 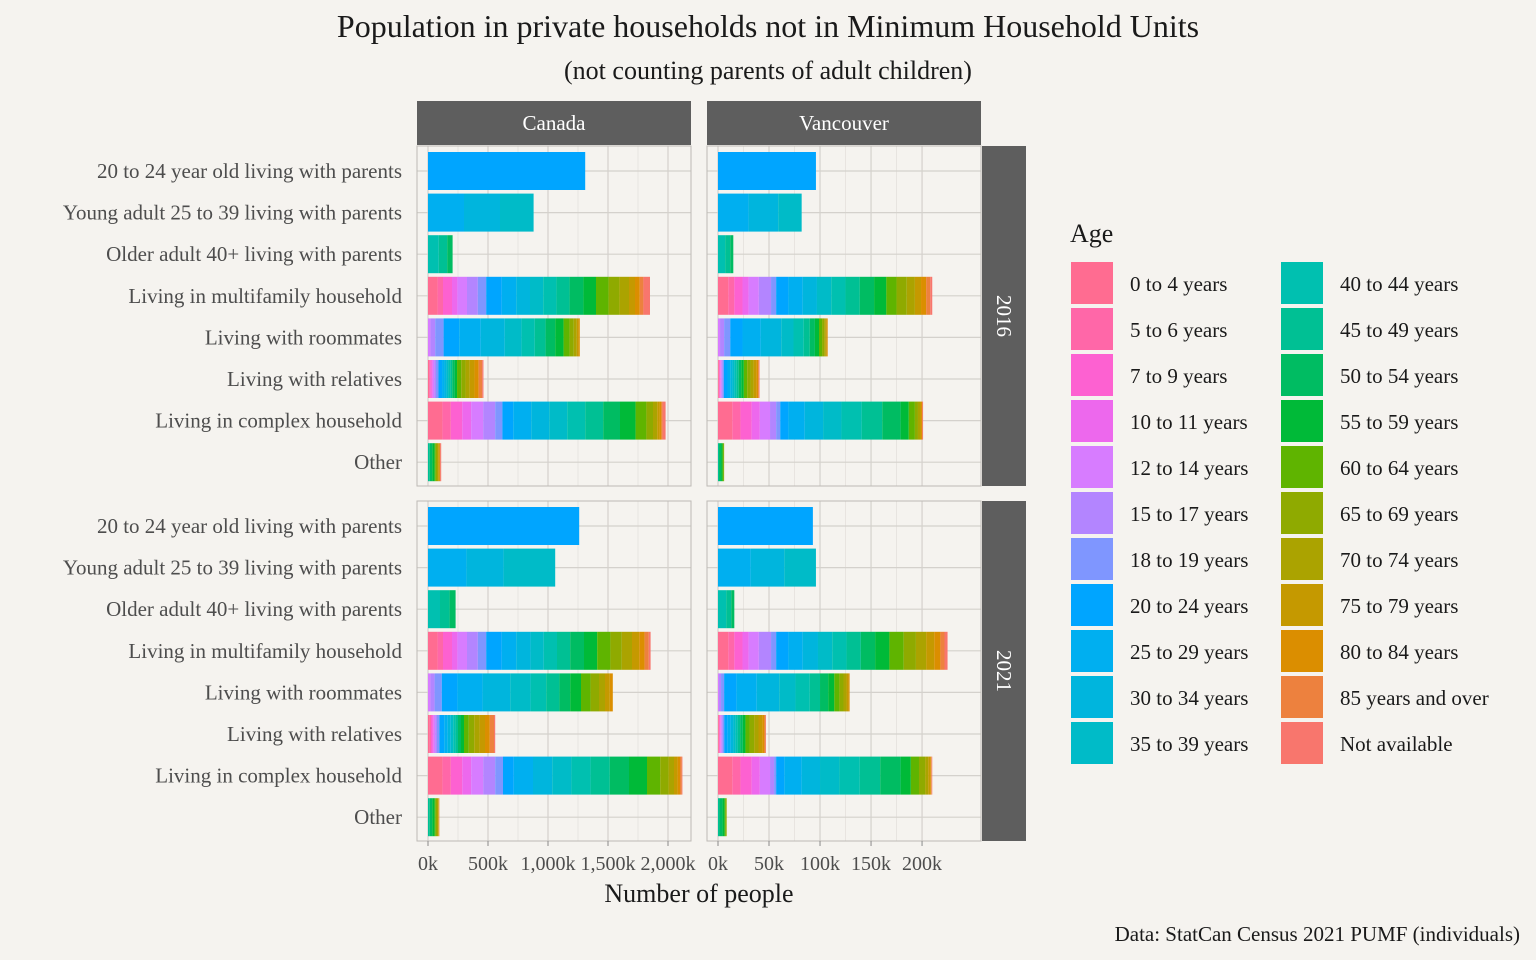 I want to click on panel-vancouver-2016, so click(x=844, y=316).